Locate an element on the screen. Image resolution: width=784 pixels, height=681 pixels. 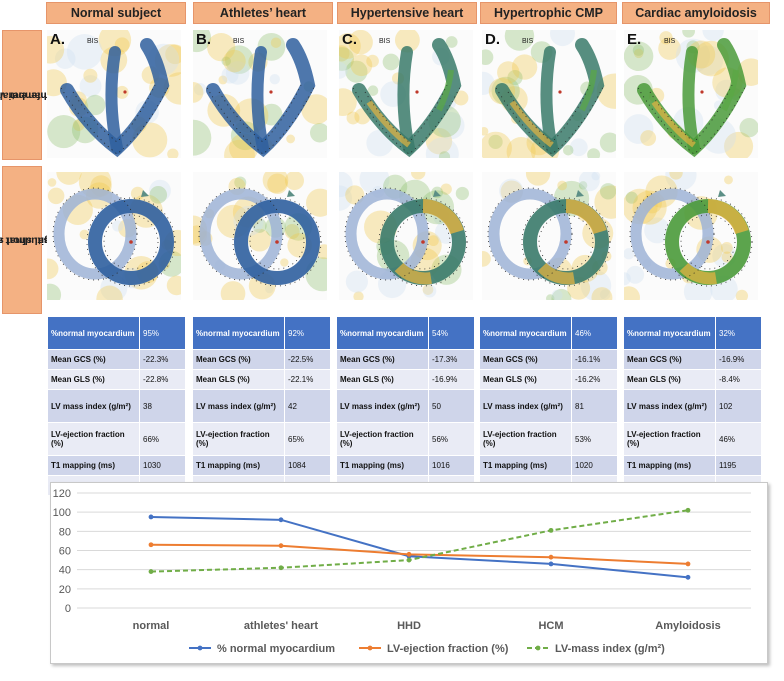
column-header-athletes: Athletes’ heart is located at coordinates (263, 13).